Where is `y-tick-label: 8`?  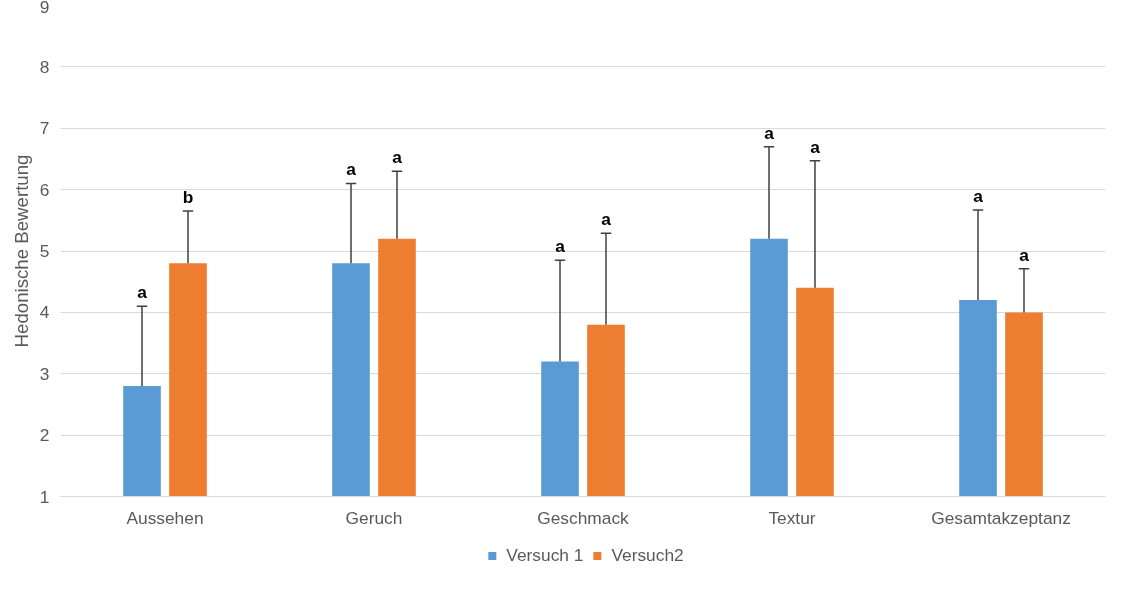 y-tick-label: 8 is located at coordinates (44, 66).